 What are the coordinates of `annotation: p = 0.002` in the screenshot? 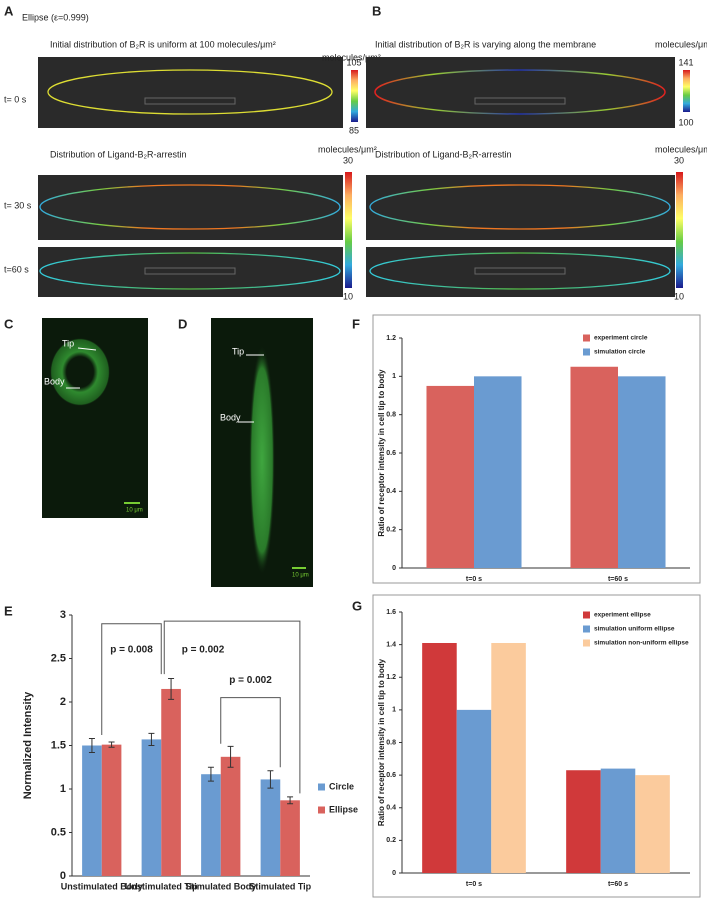 It's located at (203, 649).